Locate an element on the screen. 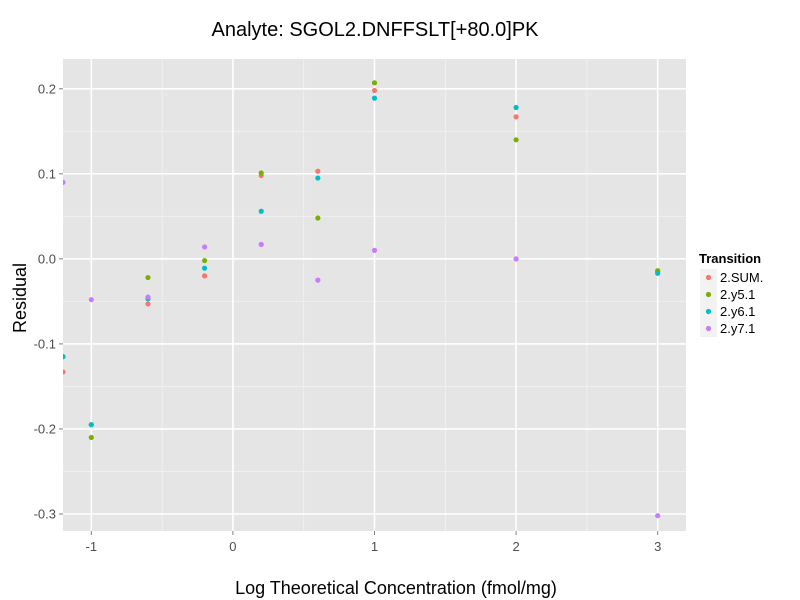 The height and width of the screenshot is (600, 800). legend: Transition 2.SUM. 2.y5.1 2.y6.1 2.y7.1 is located at coordinates (731, 294).